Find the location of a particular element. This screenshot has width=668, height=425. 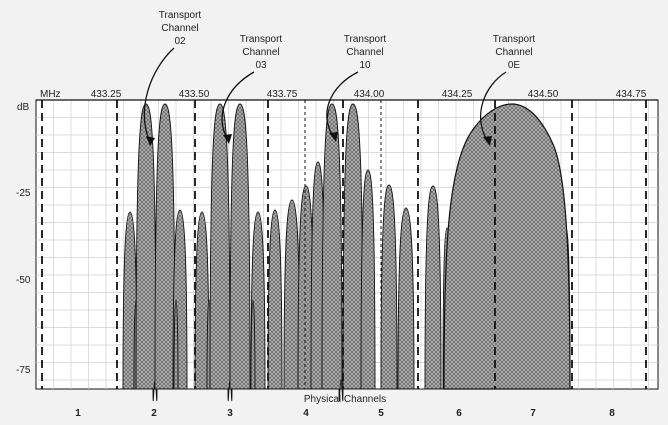

callout-02-arrowhead is located at coordinates (150, 141).